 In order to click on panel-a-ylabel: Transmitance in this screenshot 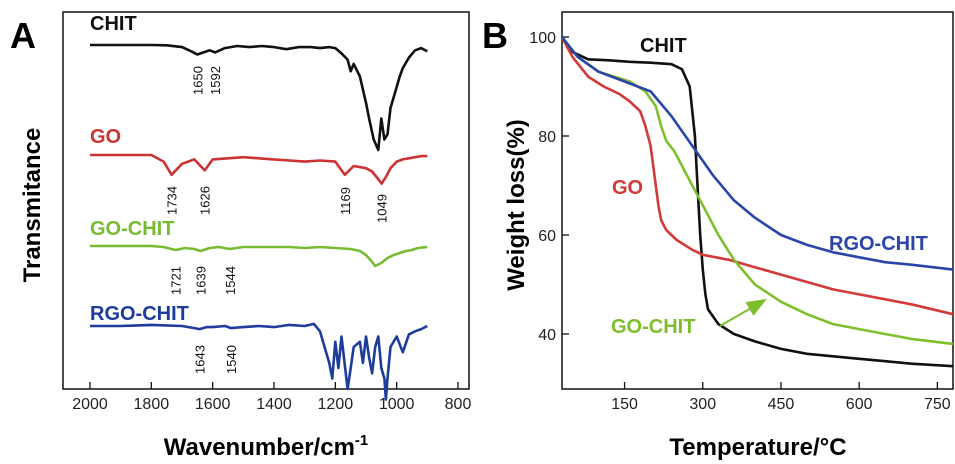, I will do `click(32, 205)`.